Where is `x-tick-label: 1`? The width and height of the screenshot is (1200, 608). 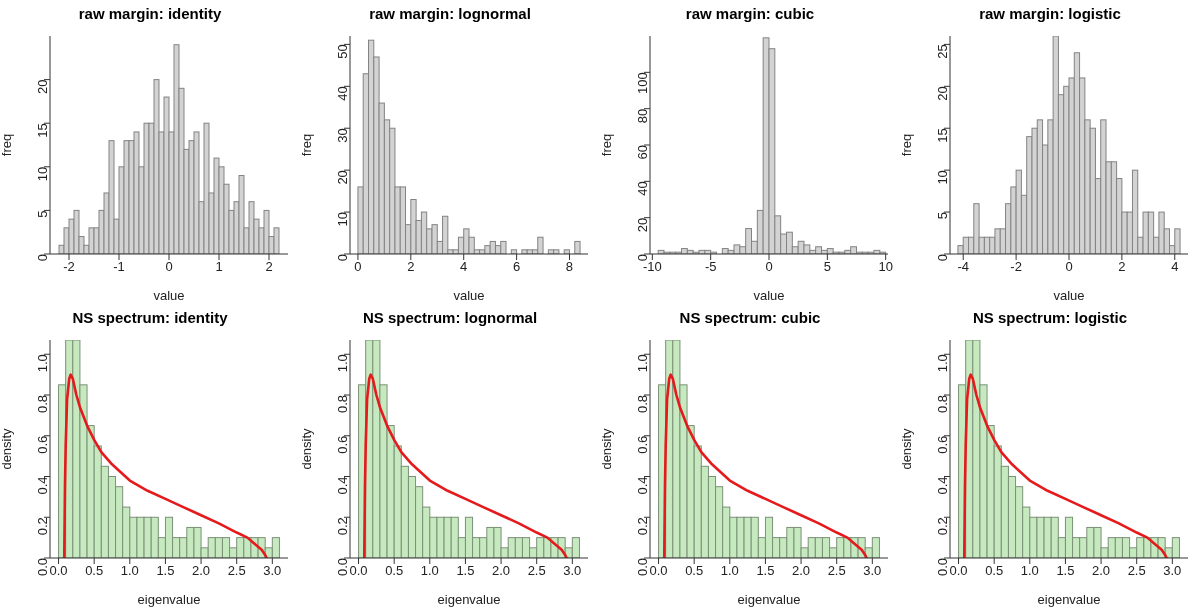 x-tick-label: 1 is located at coordinates (219, 267).